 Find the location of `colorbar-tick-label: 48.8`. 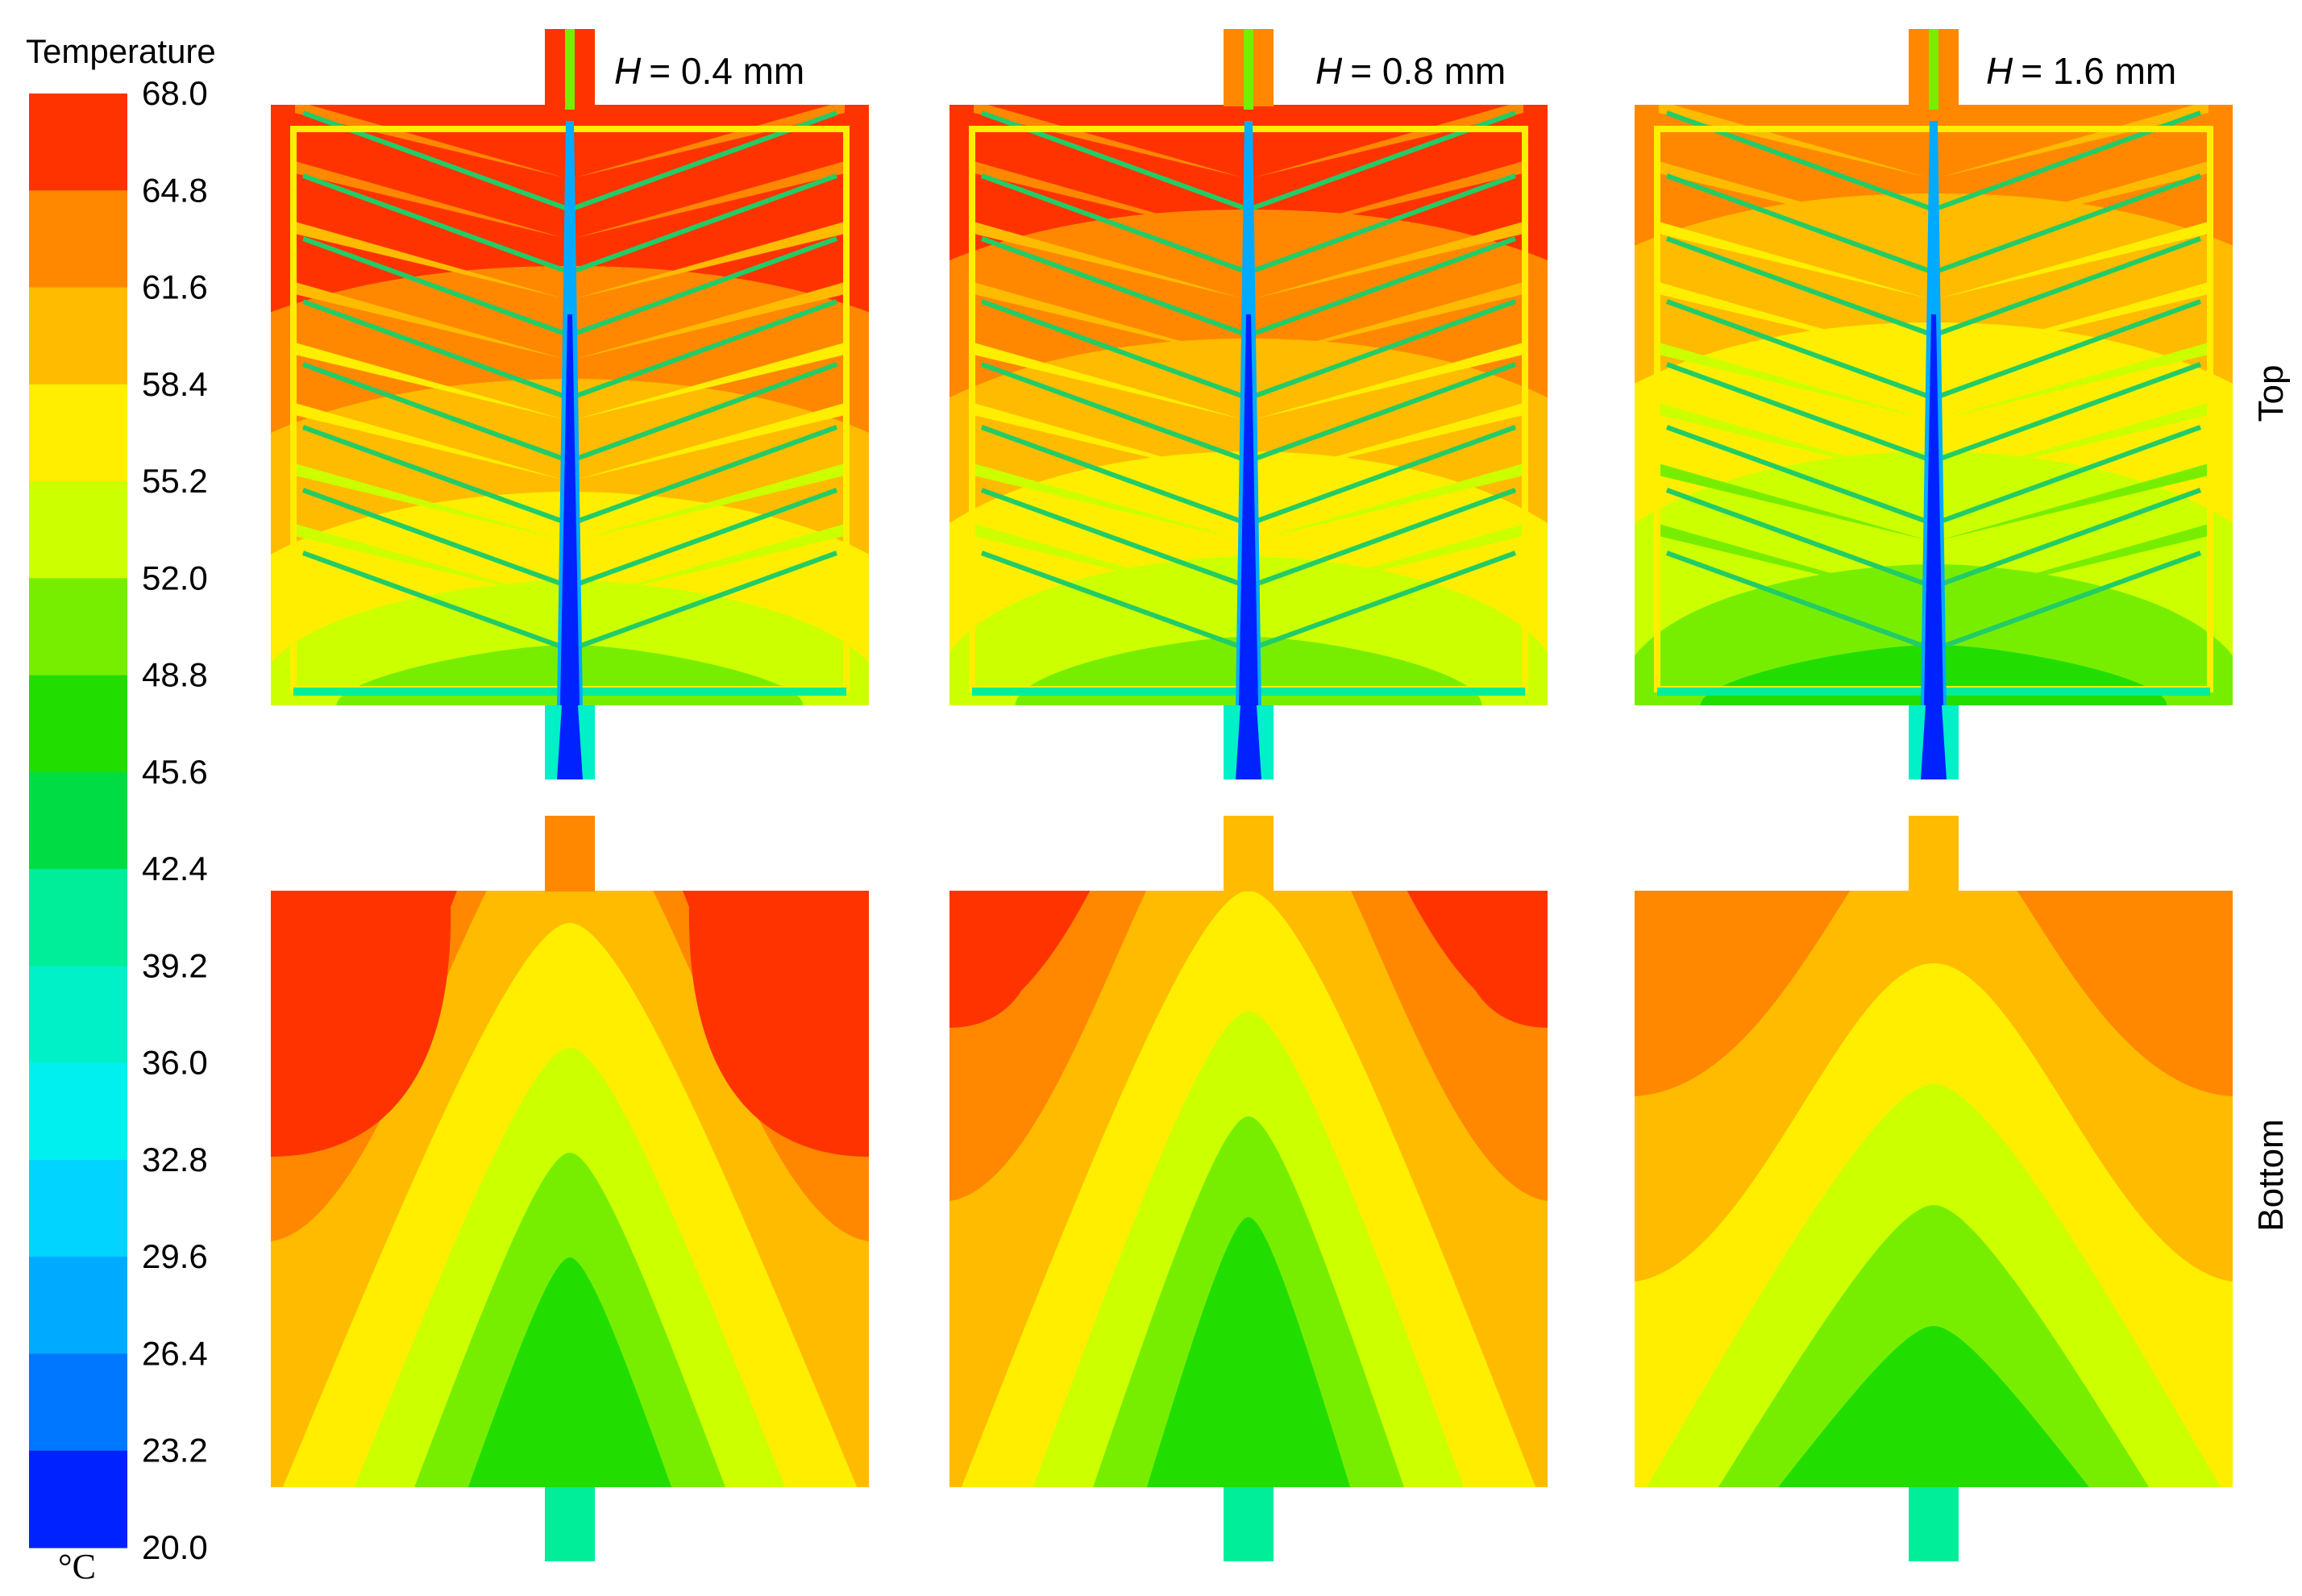

colorbar-tick-label: 48.8 is located at coordinates (175, 675).